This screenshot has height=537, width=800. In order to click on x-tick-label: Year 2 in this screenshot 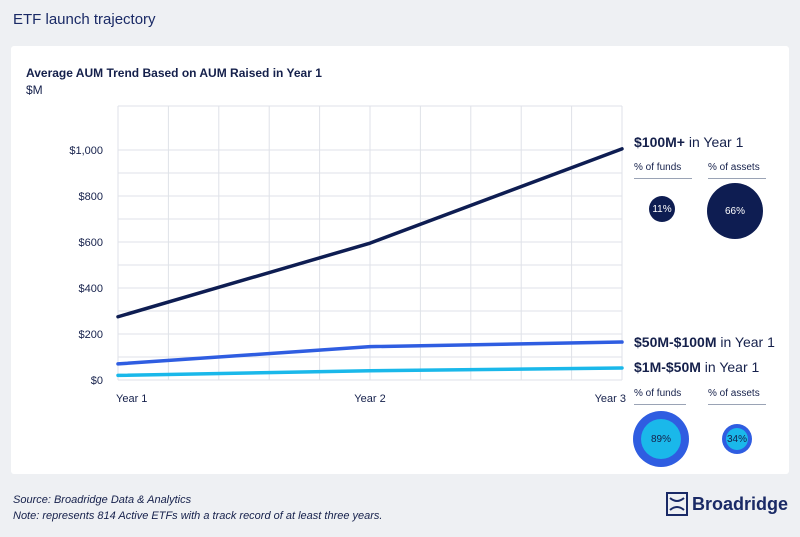, I will do `click(369, 399)`.